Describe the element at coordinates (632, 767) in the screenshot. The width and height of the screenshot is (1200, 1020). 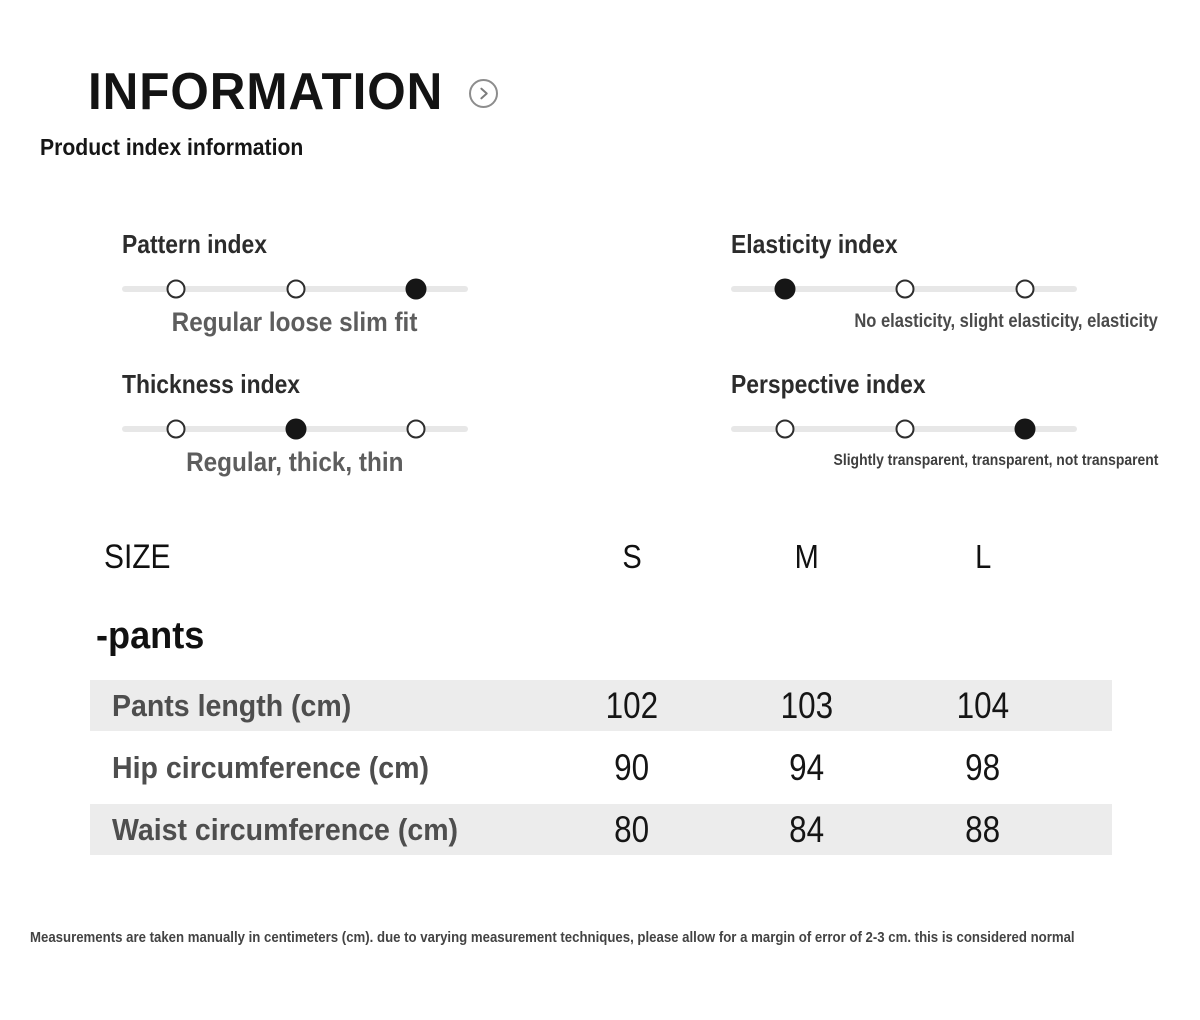
I see `cell-value: 90` at that location.